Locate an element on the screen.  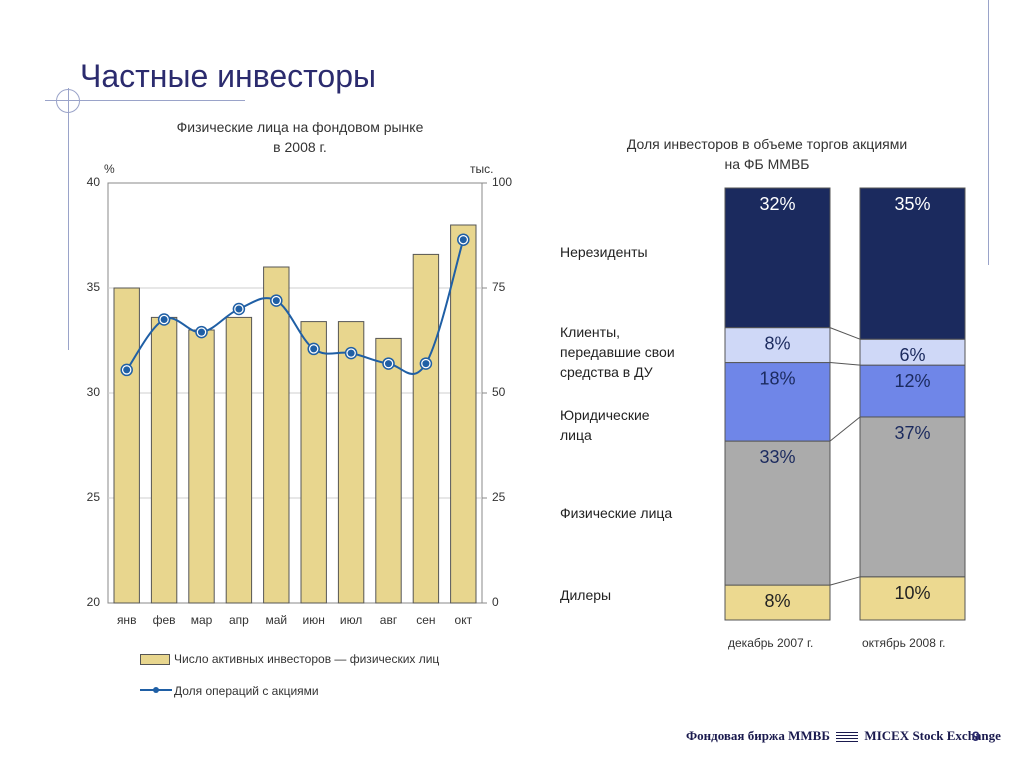
left-chart-title-line1: Физические лица на фондовом рынке is located at coordinates (300, 127).